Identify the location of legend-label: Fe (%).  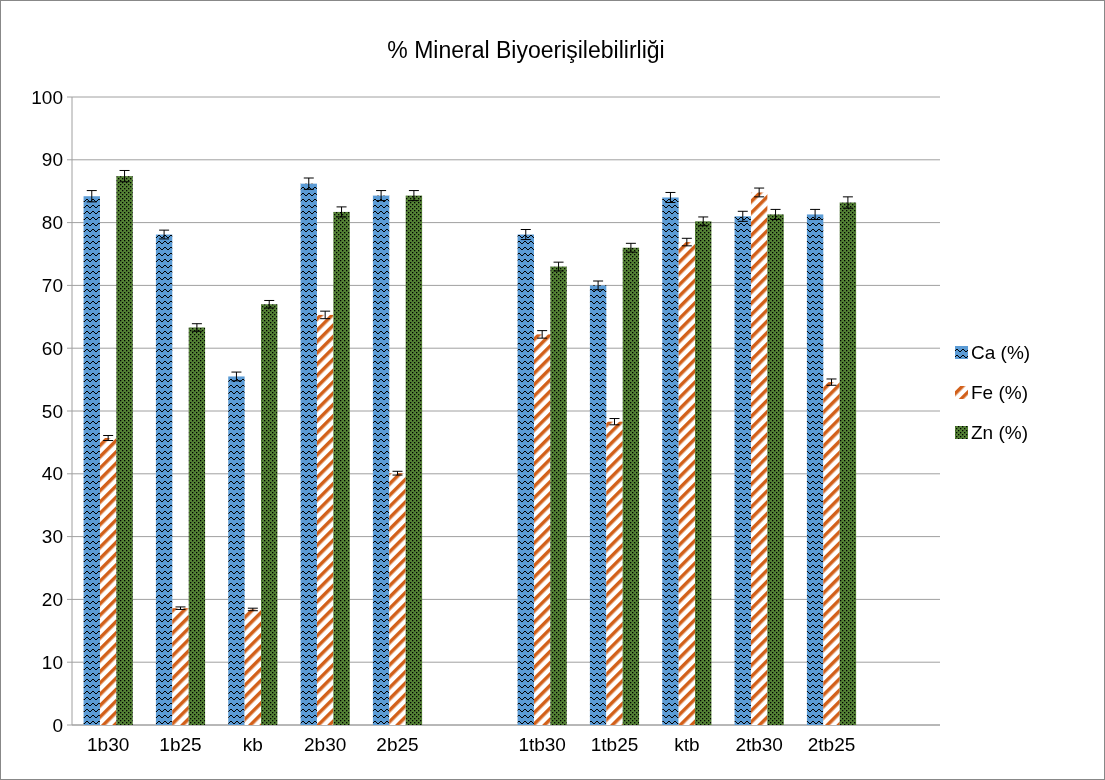
(999, 392).